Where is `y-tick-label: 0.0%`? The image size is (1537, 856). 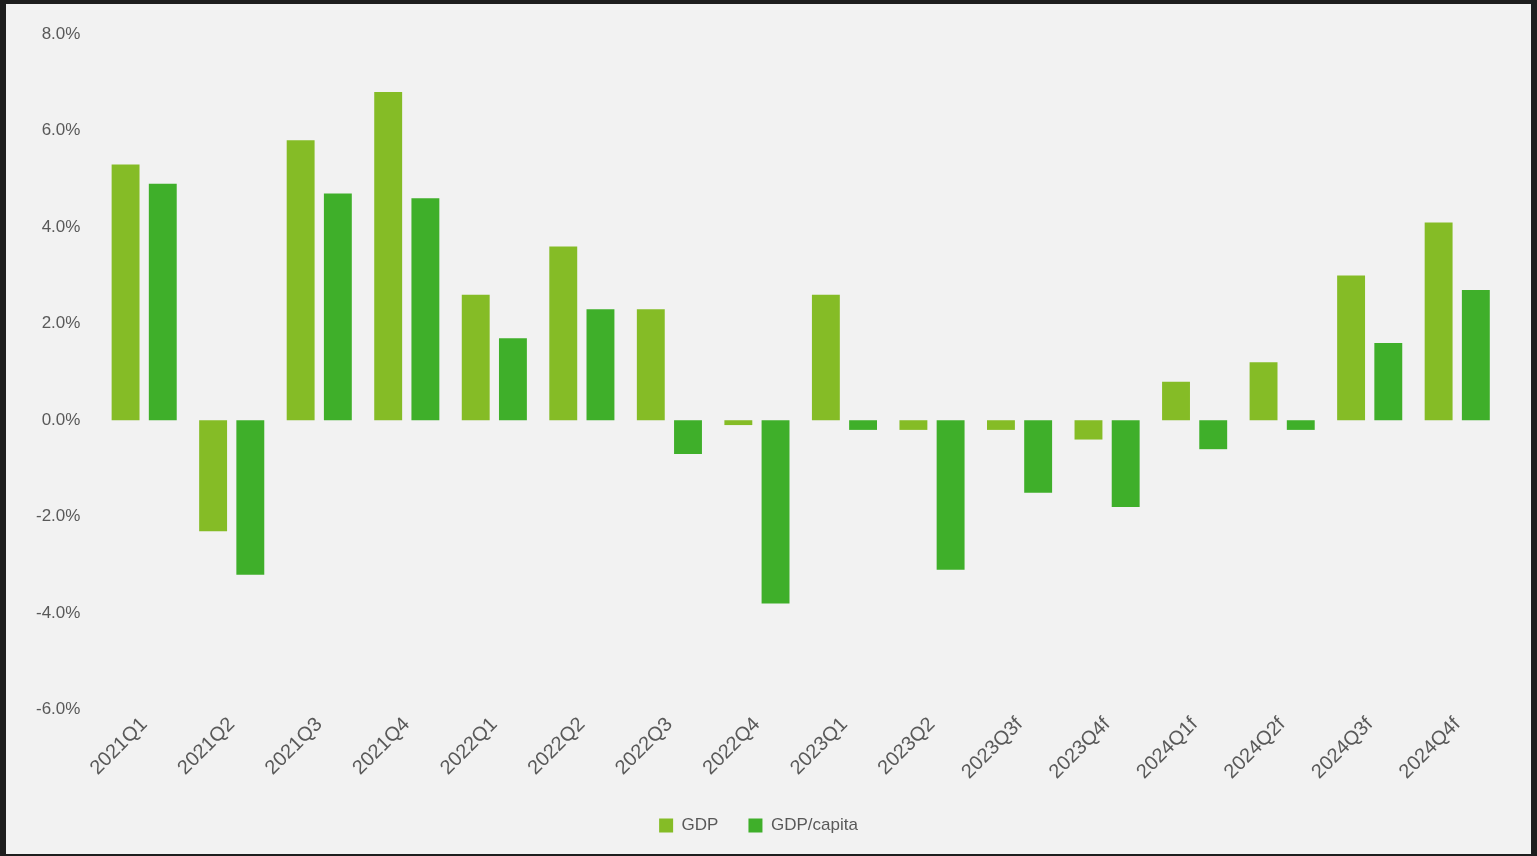 y-tick-label: 0.0% is located at coordinates (61, 419).